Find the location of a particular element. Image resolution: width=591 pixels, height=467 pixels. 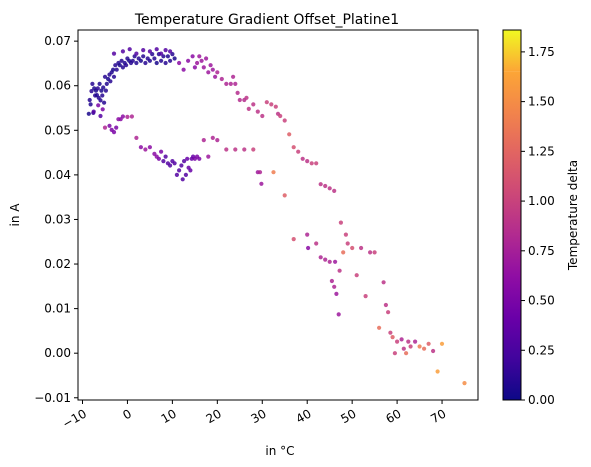

x-tick-label: 70 is located at coordinates (438, 416).